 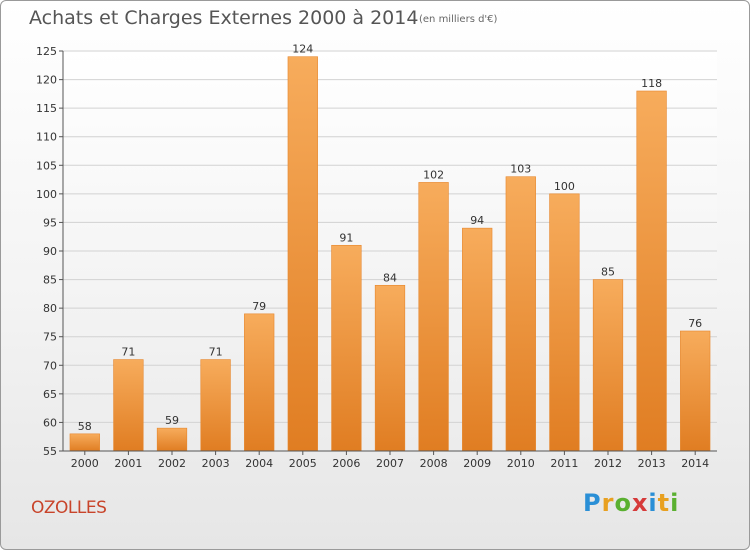 What do you see at coordinates (85, 463) in the screenshot?
I see `x-tick-label: 2000` at bounding box center [85, 463].